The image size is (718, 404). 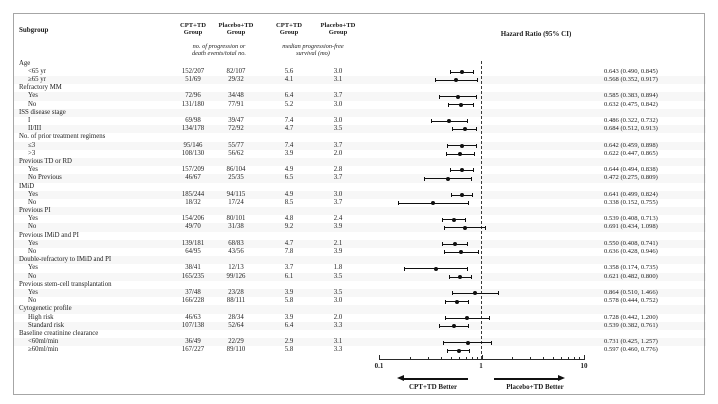 I want to click on events-placebo: 28/34, so click(x=236, y=317).